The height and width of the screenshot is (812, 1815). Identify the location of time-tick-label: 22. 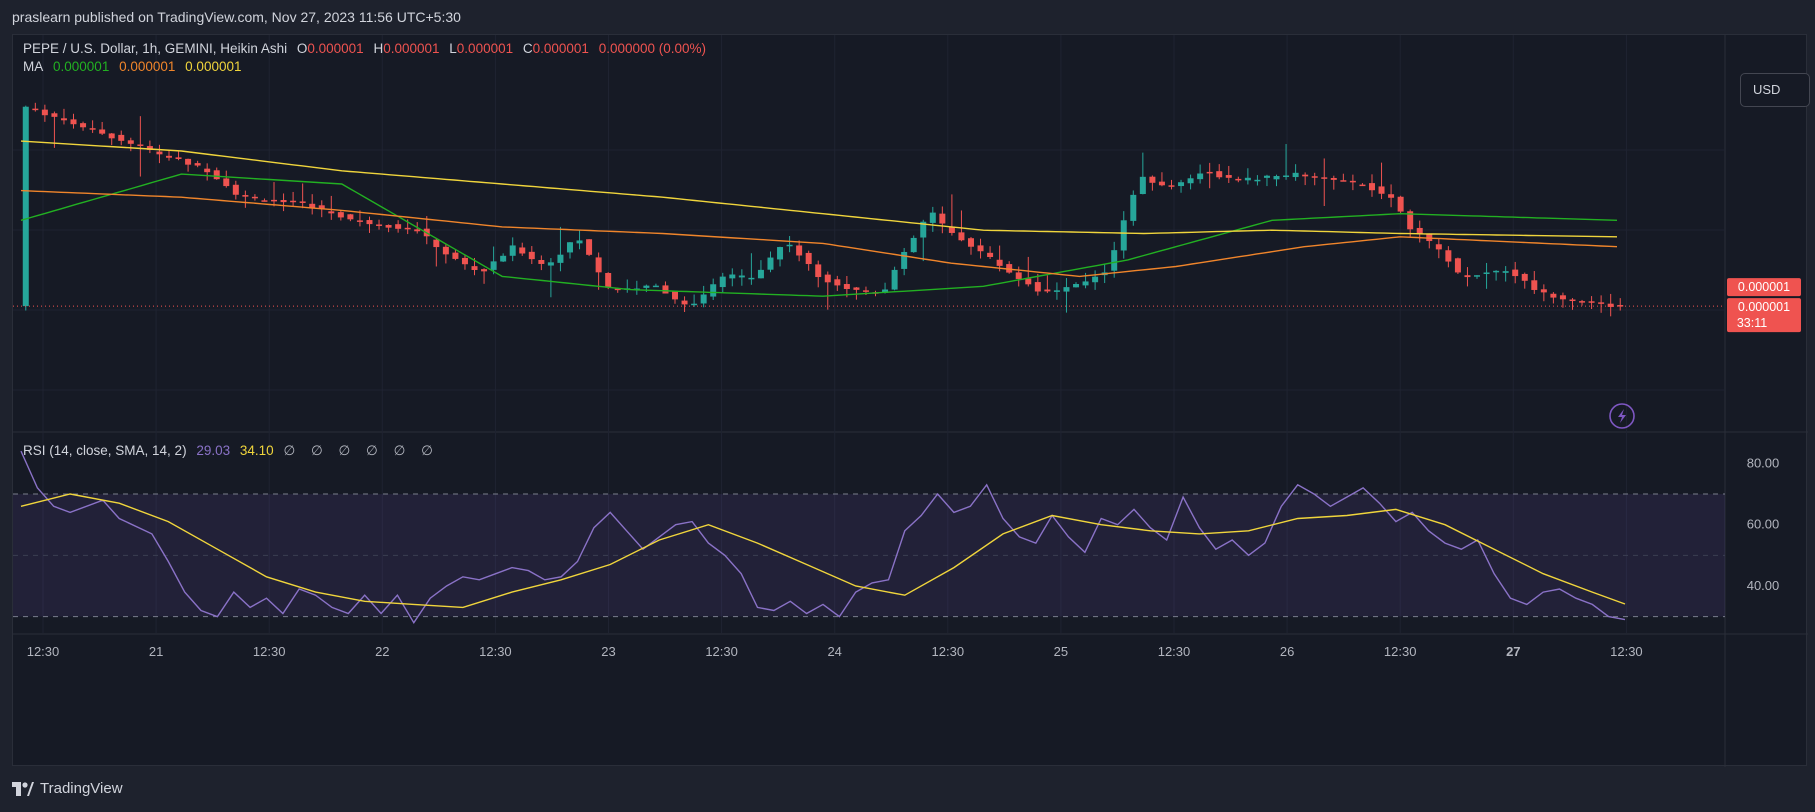
(382, 651).